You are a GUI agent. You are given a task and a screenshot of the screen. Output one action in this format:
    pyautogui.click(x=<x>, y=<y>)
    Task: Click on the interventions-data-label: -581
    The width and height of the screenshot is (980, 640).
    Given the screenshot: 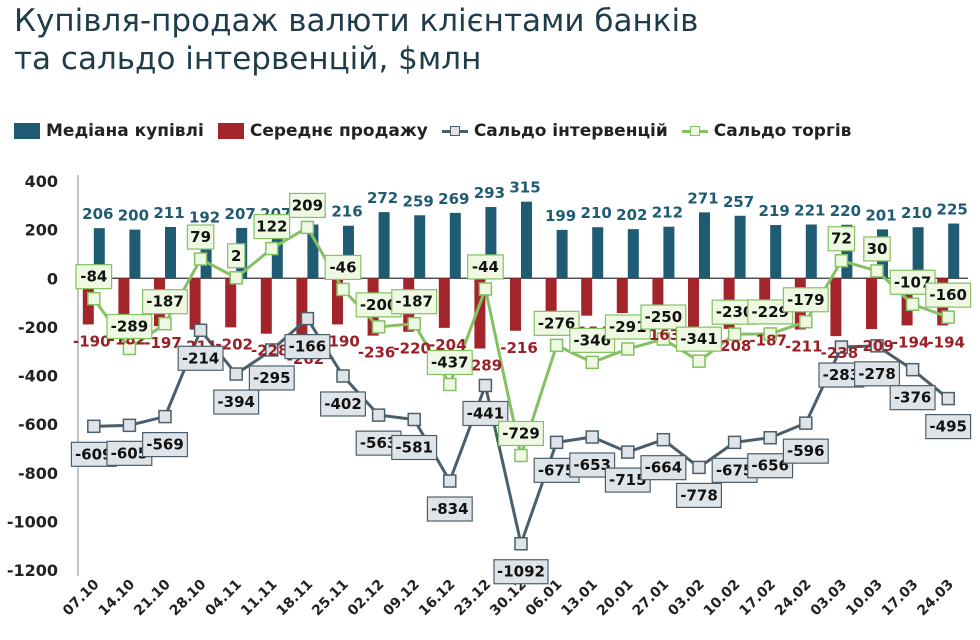 What is the action you would take?
    pyautogui.click(x=414, y=447)
    